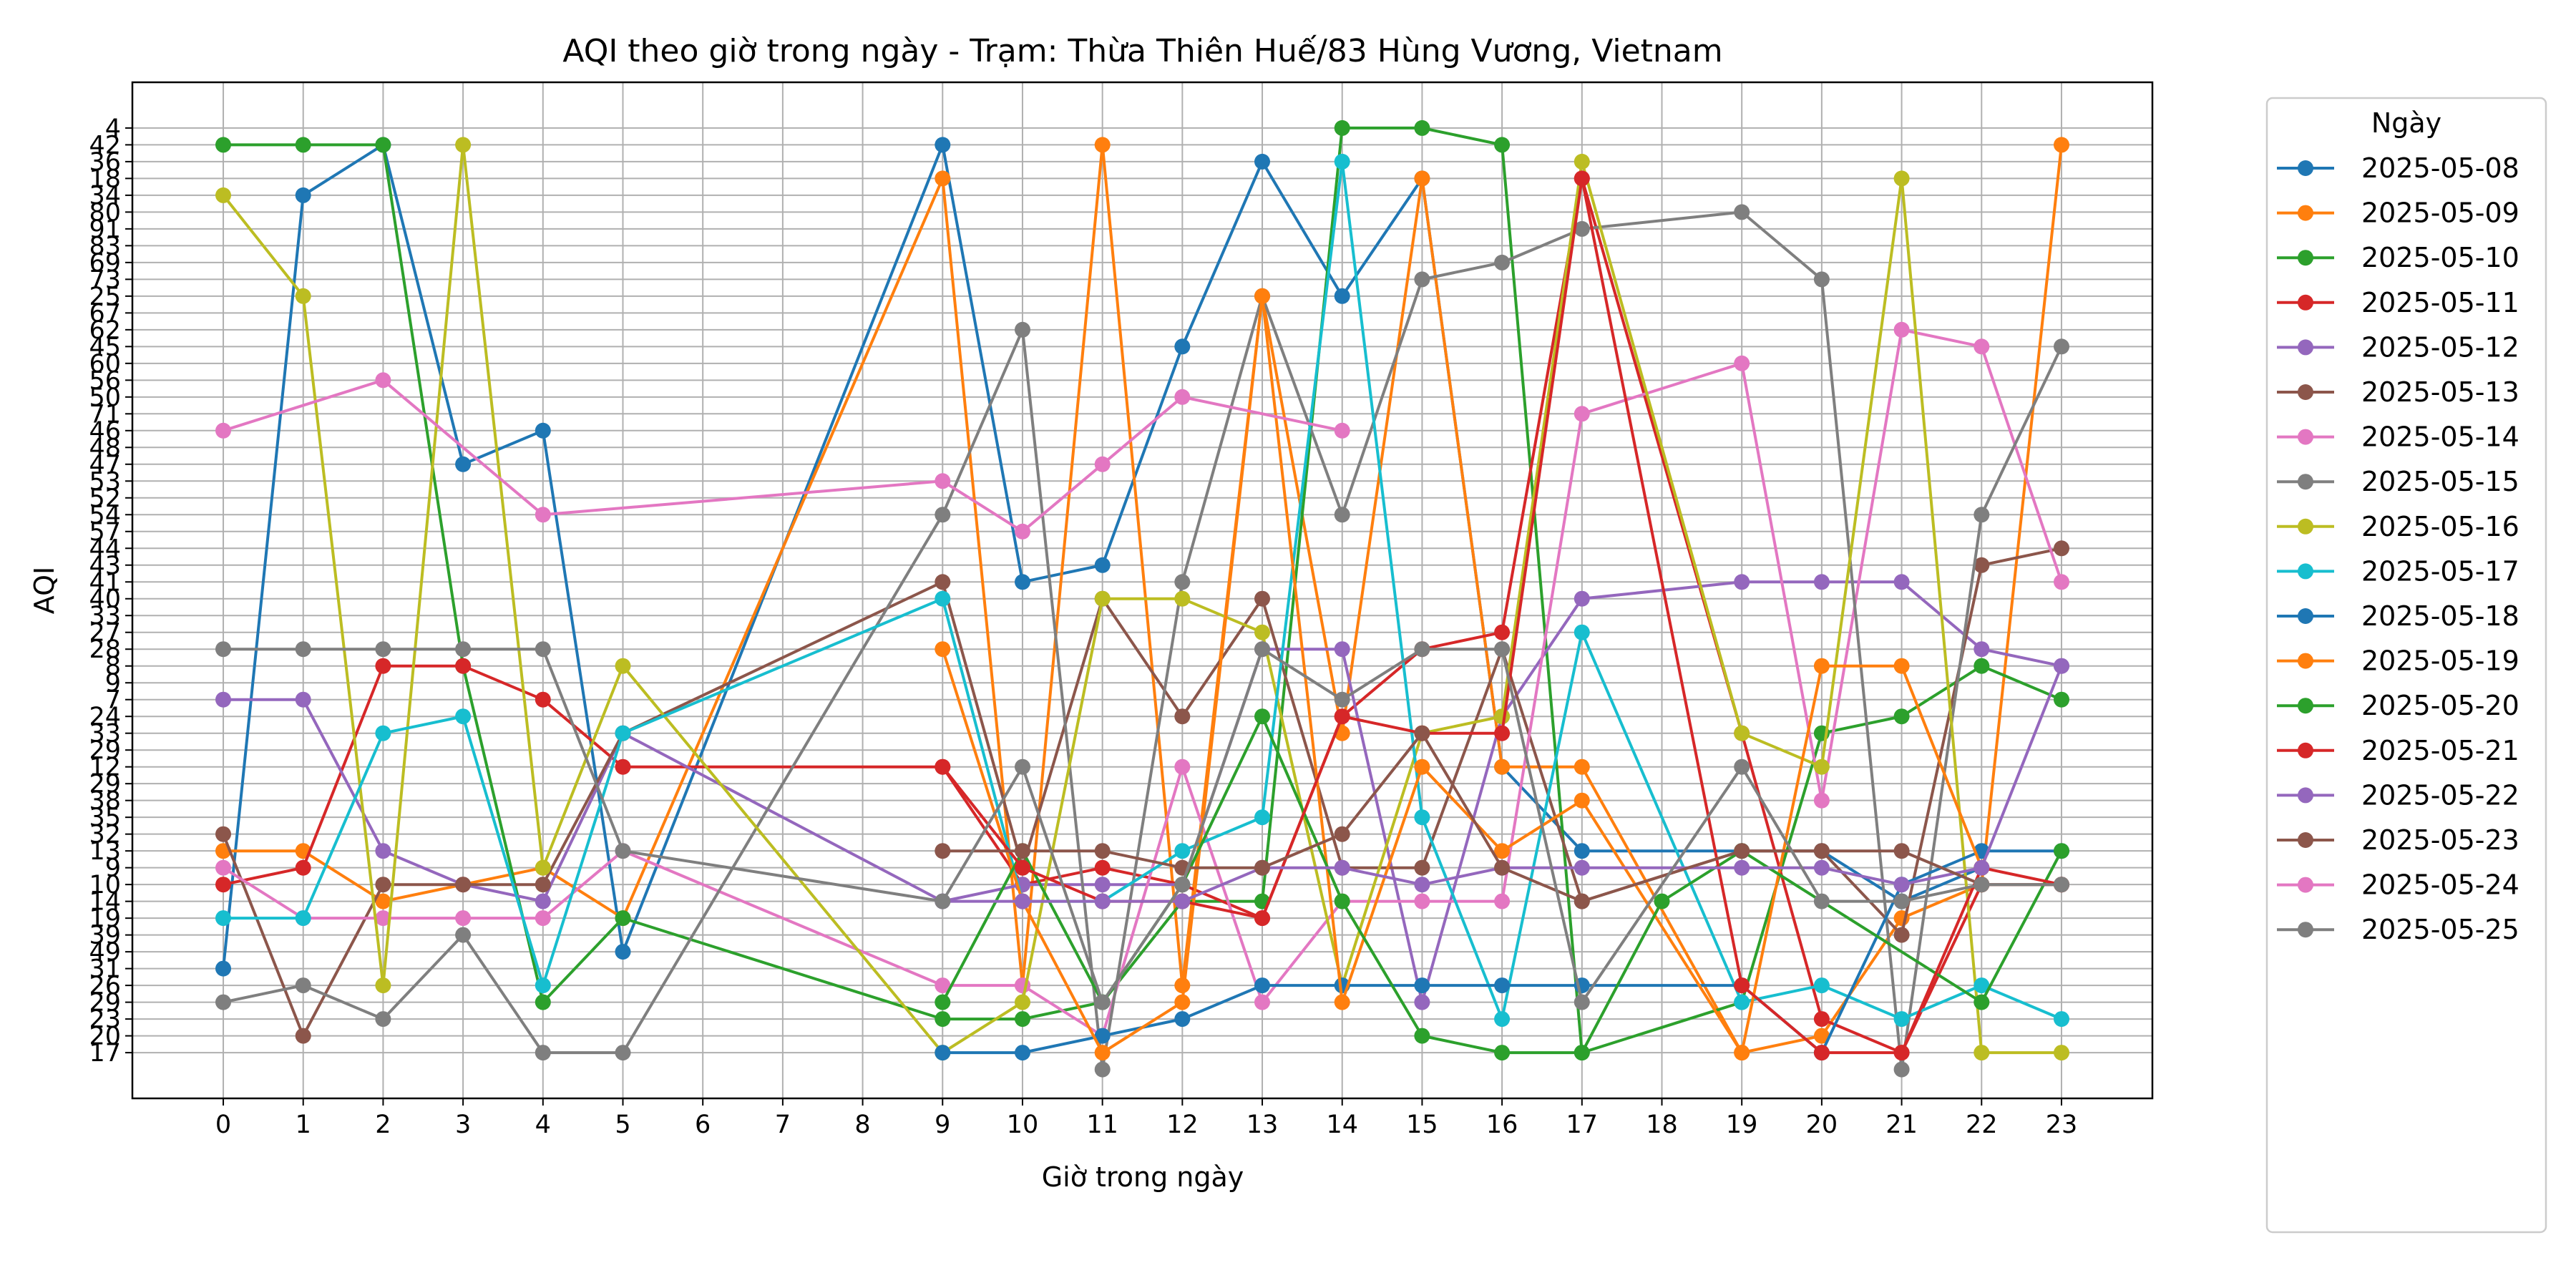 The image size is (2576, 1288). Describe the element at coordinates (105, 162) in the screenshot. I see `y-tick-label: 36` at that location.